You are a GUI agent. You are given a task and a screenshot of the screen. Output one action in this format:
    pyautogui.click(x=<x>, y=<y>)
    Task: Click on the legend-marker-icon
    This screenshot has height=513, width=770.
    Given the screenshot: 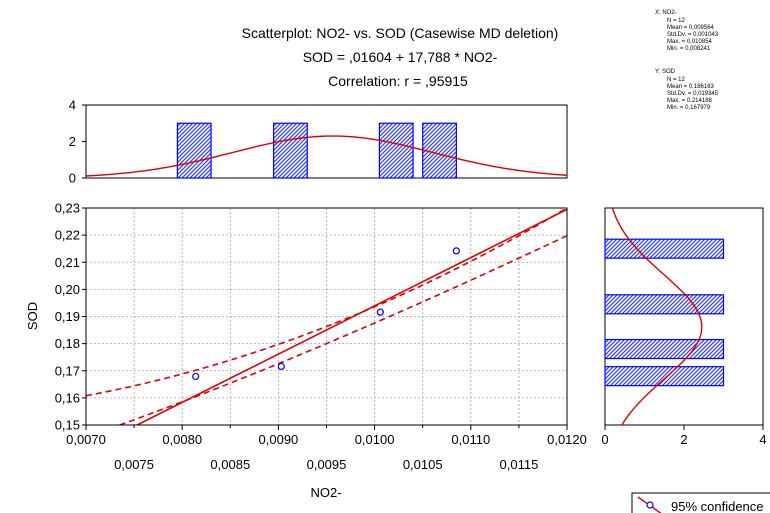 What is the action you would take?
    pyautogui.click(x=650, y=505)
    